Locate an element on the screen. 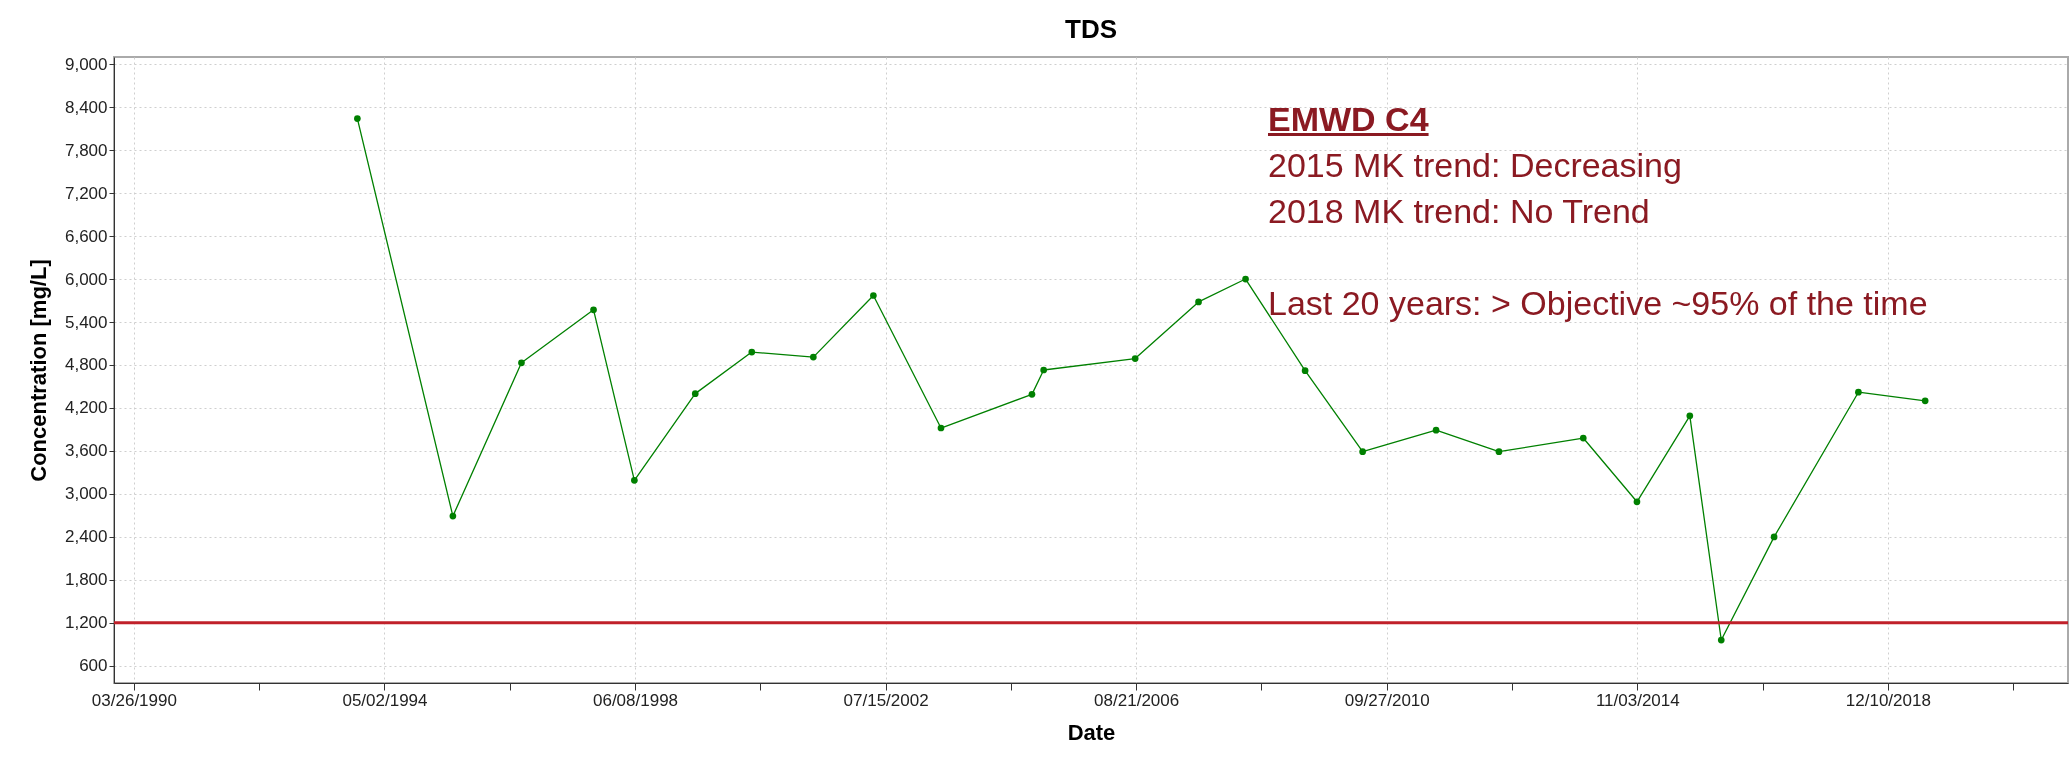 The image size is (2070, 759). y-tick-label: 4,200 is located at coordinates (86, 408).